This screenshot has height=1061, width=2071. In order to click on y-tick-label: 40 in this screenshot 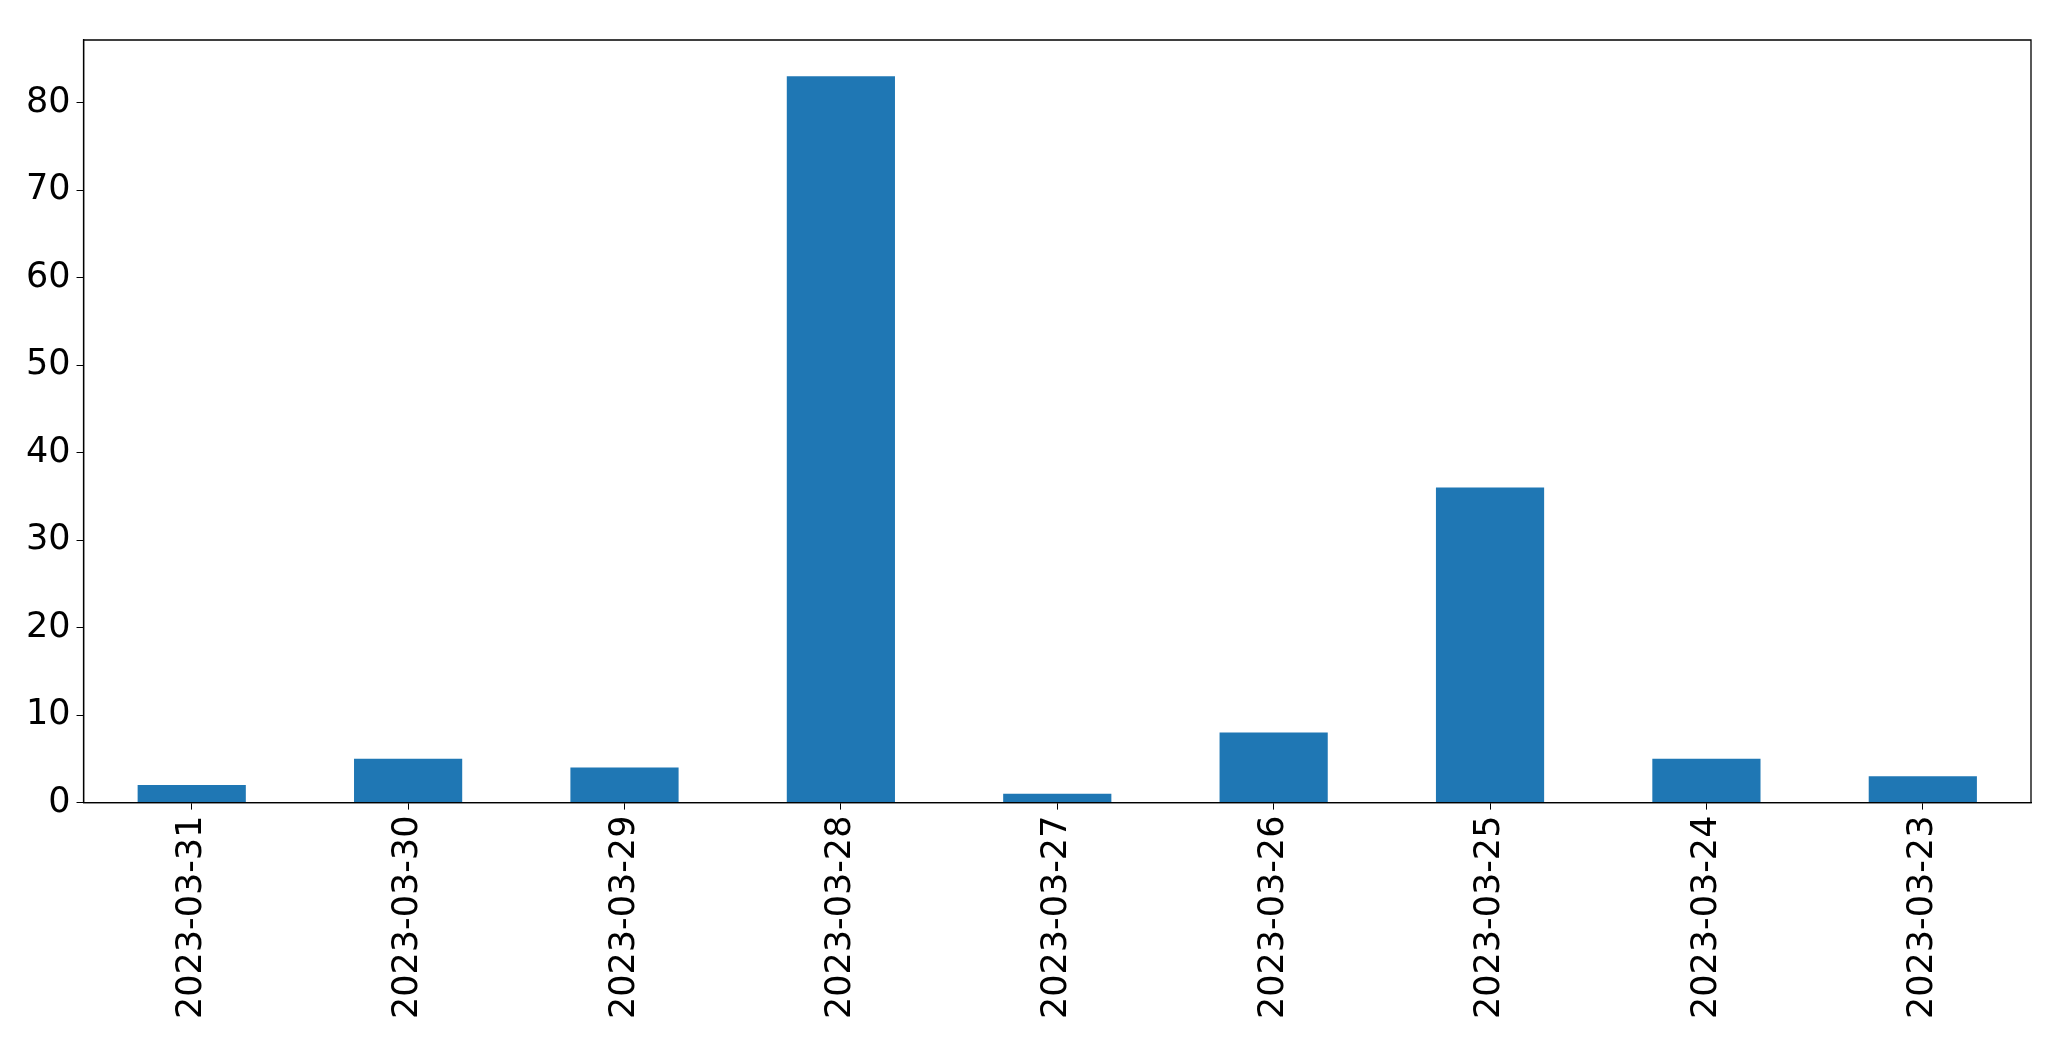, I will do `click(48, 449)`.